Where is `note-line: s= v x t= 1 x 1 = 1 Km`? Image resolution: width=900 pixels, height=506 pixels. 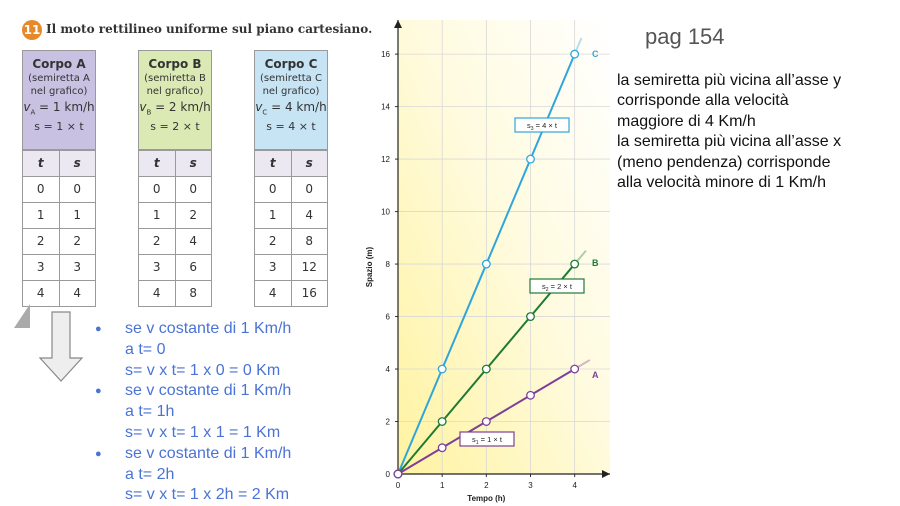
note-line: s= v x t= 1 x 1 = 1 Km is located at coordinates (203, 432).